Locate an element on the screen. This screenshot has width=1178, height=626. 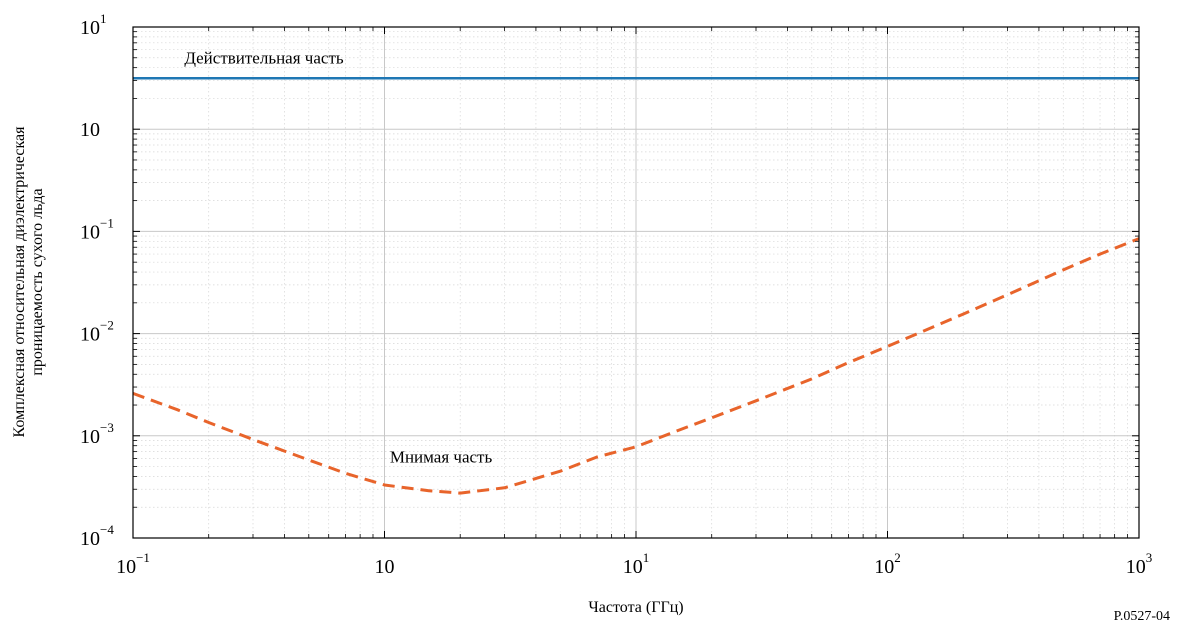
x-tick-label: 10² is located at coordinates (887, 564).